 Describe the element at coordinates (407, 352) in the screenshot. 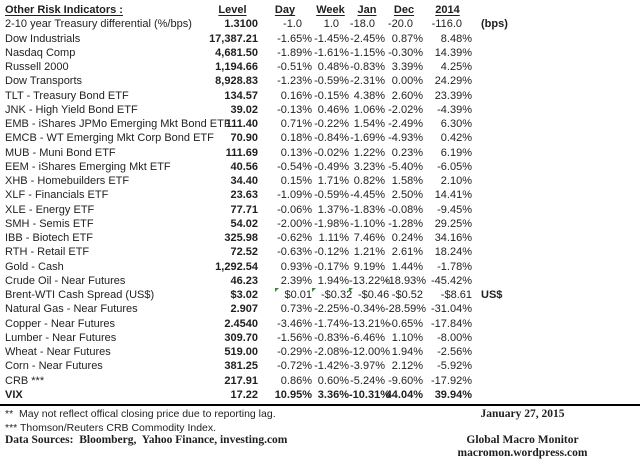

I see `cell-dec: 1.94%` at that location.